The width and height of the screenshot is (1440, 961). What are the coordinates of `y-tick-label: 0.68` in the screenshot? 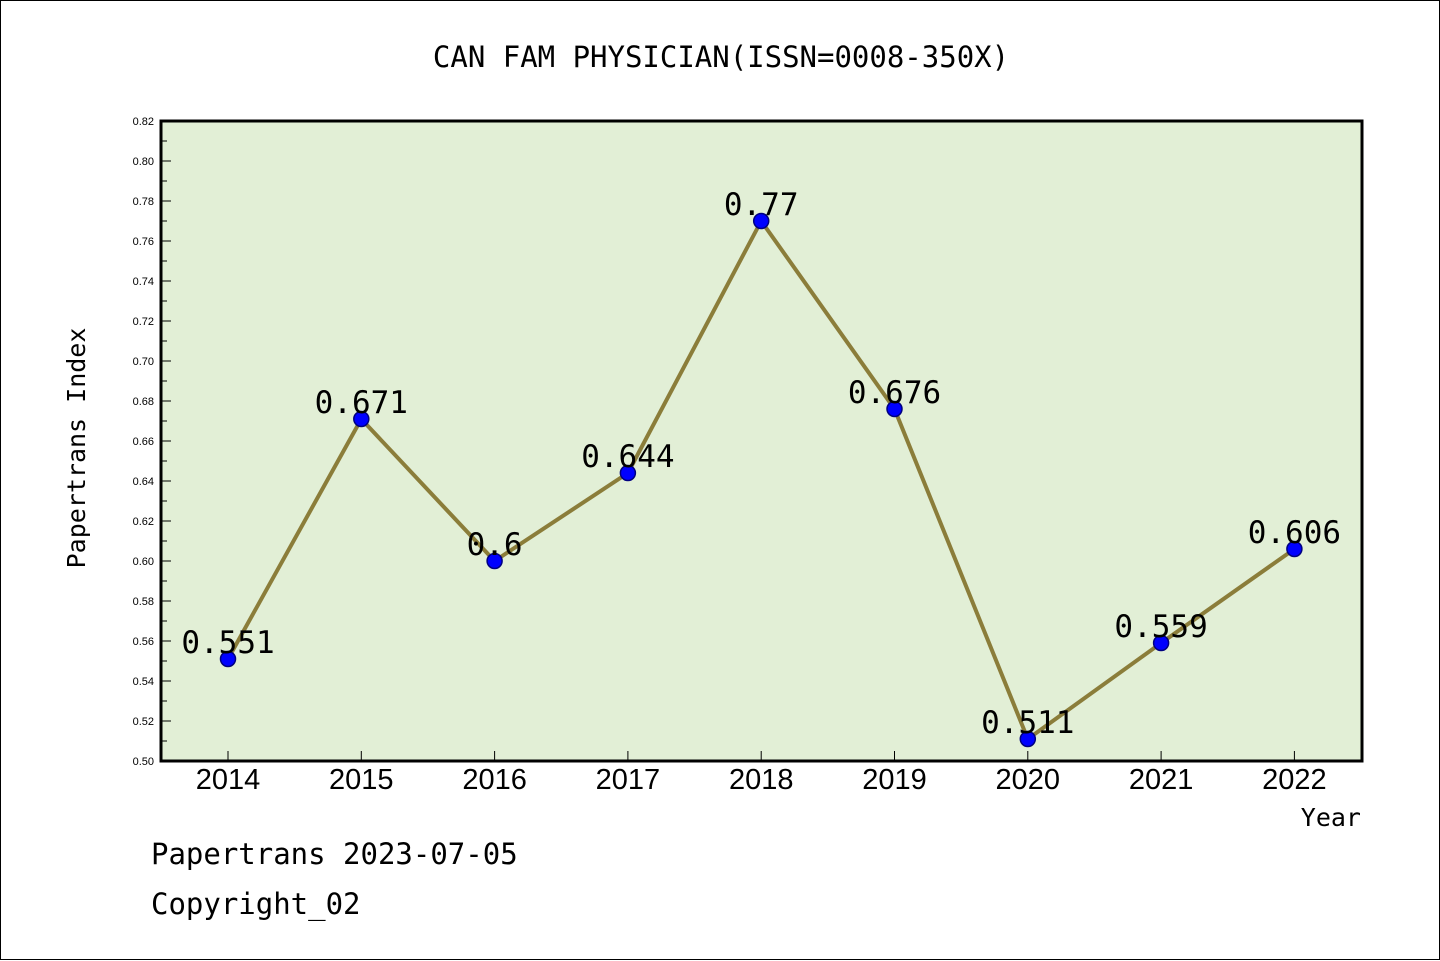 It's located at (143, 402).